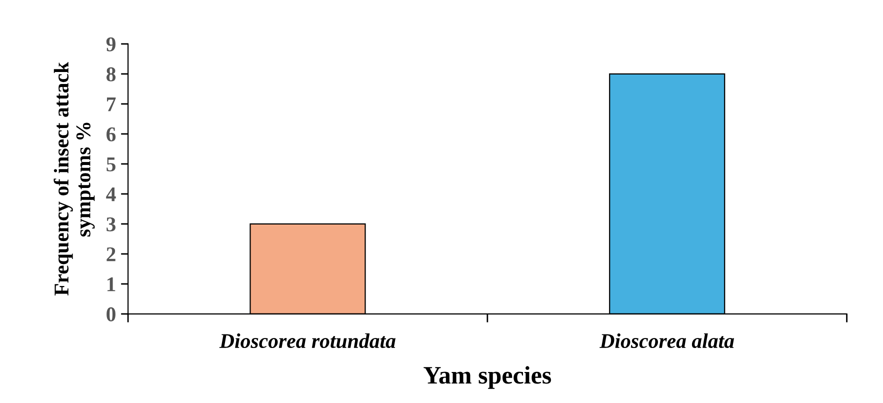 The height and width of the screenshot is (403, 883). I want to click on y-tick-label: 5, so click(111, 165).